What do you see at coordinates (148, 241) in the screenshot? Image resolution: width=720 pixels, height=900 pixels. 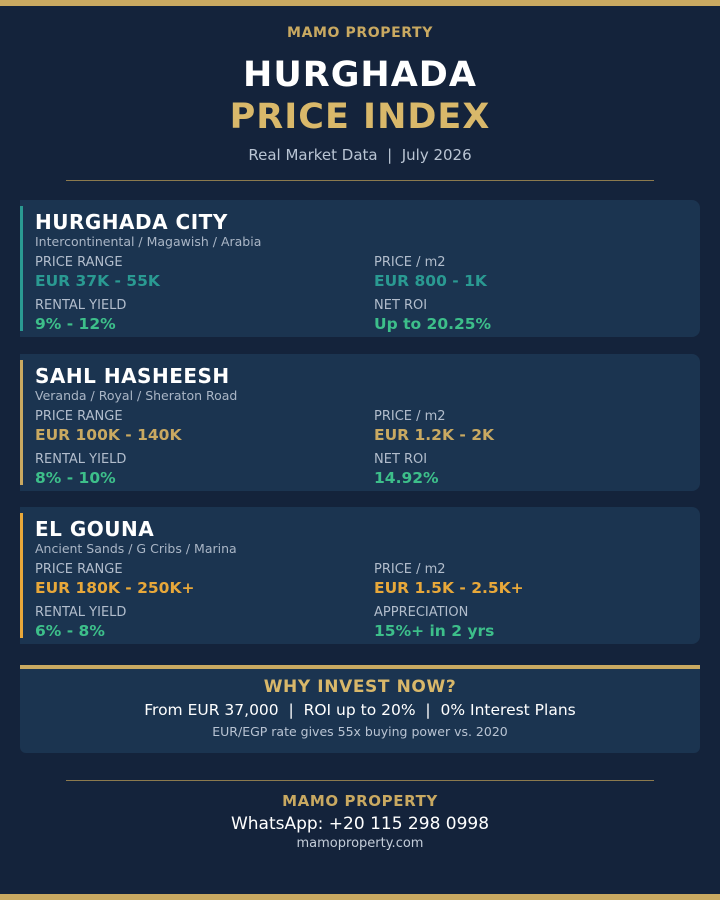 I see `area-neighborhoods: Intercontinental / Magawish / Arabia` at bounding box center [148, 241].